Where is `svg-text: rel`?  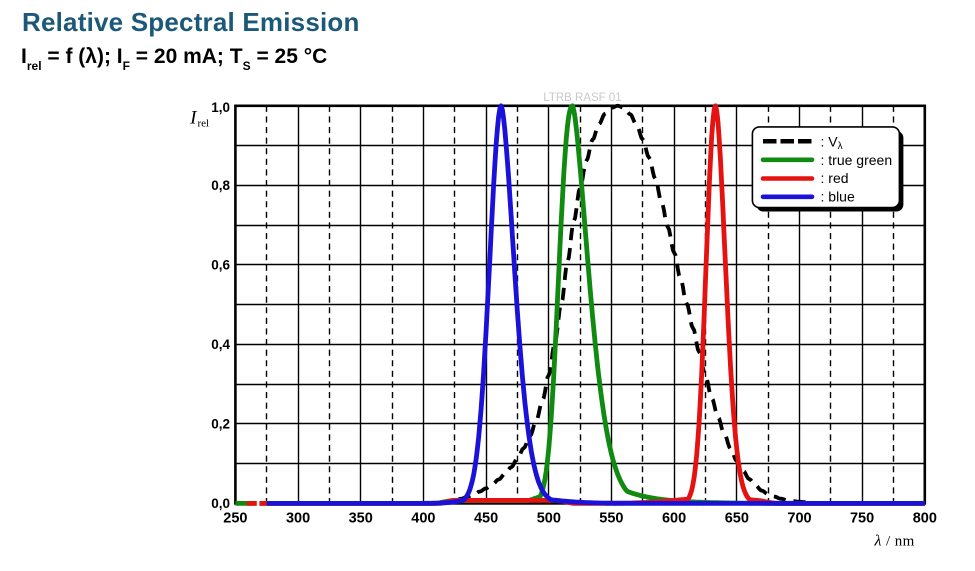
svg-text: rel is located at coordinates (204, 124).